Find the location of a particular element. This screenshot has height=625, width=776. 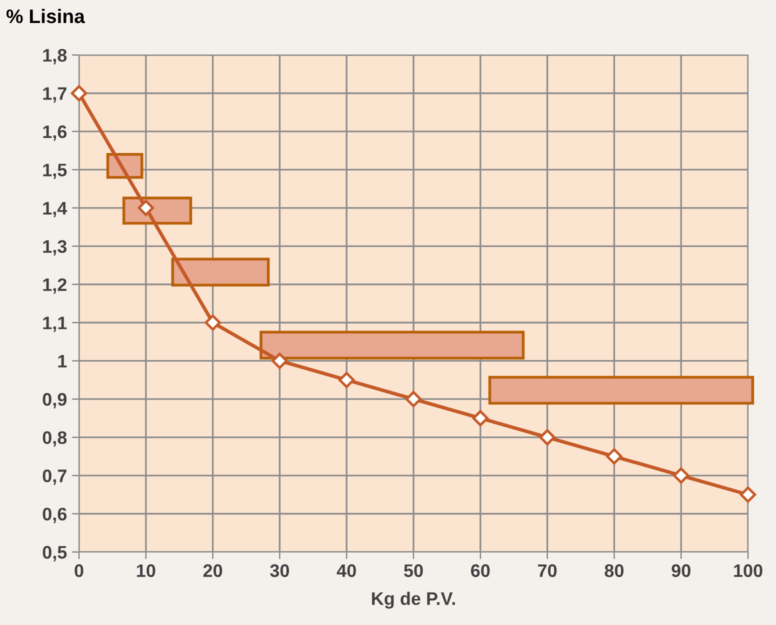

x-tick-label: 70 is located at coordinates (547, 571).